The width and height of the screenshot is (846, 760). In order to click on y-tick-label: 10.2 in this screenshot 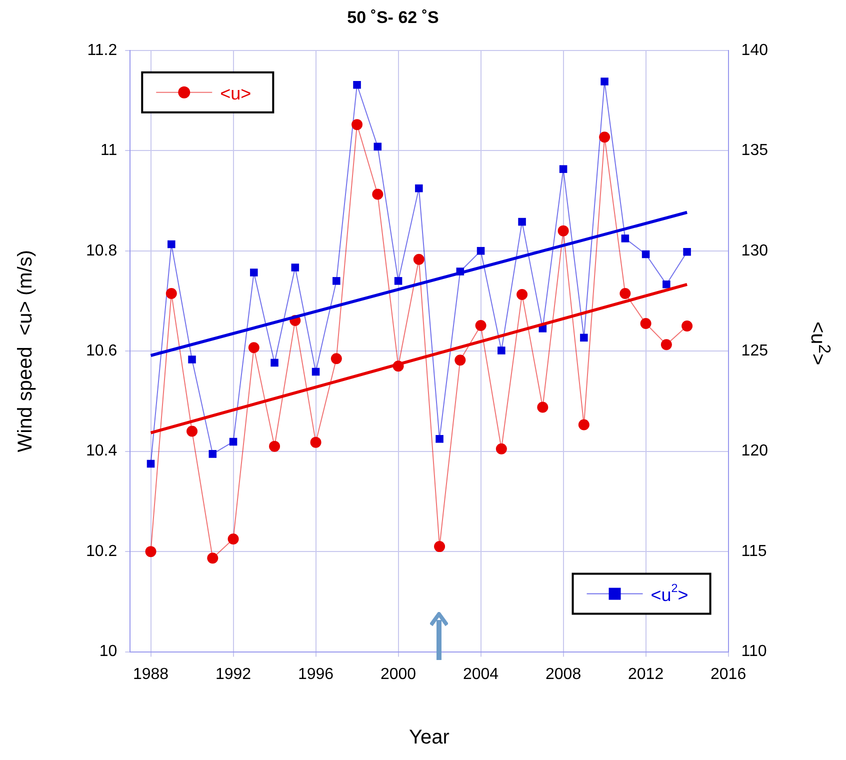, I will do `click(102, 551)`.